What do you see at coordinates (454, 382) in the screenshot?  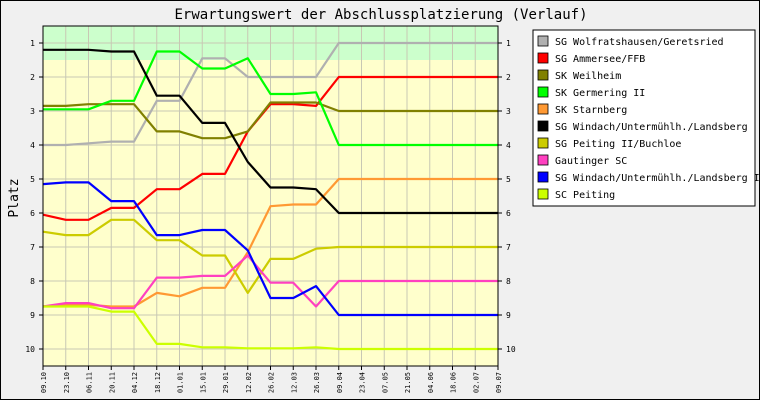 I see `x-tick-label: 18.06` at bounding box center [454, 382].